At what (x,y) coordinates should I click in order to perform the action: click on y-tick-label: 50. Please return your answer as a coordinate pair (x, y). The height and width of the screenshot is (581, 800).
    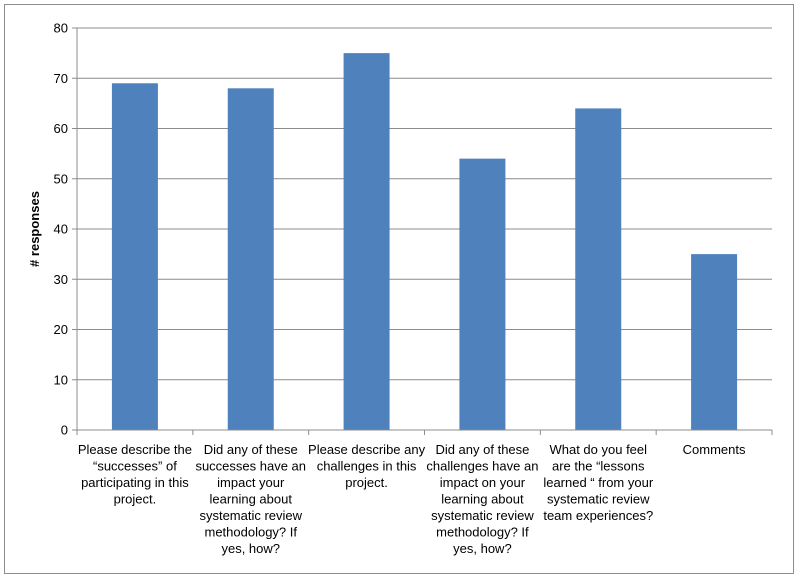
    Looking at the image, I should click on (61, 178).